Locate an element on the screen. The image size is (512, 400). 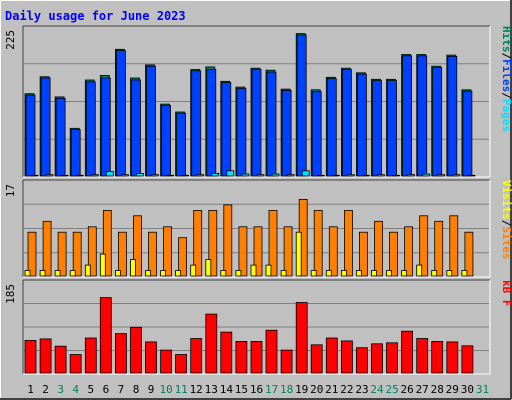
x-tick-label-day-19: 19 is located at coordinates (301, 389).